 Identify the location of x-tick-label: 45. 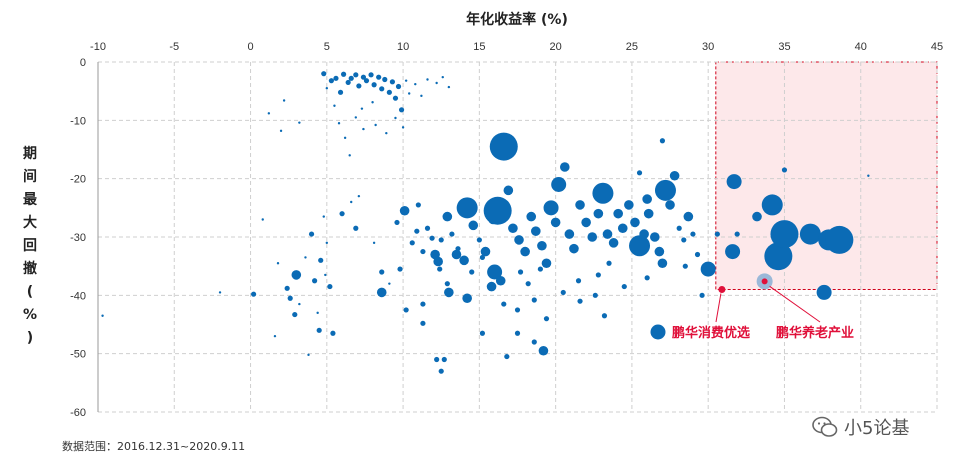
(937, 47).